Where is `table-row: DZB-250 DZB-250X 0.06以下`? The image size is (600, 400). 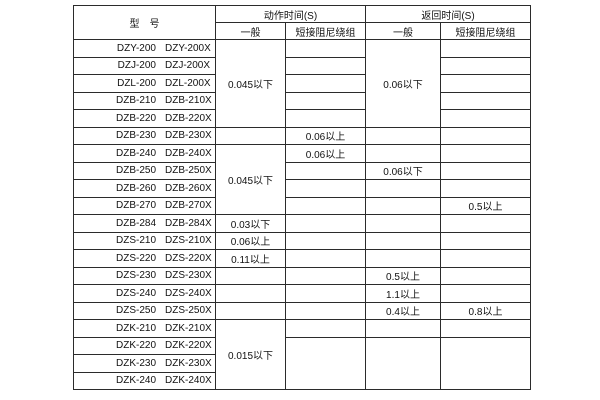
table-row: DZB-250 DZB-250X 0.06以下 is located at coordinates (302, 170).